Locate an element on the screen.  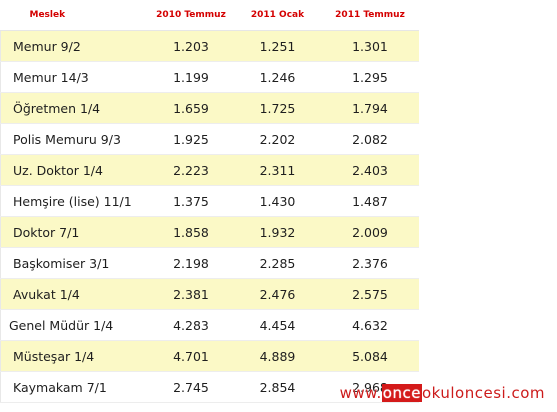
value-cell-2011-temmuz: 2.575 is located at coordinates (370, 294).